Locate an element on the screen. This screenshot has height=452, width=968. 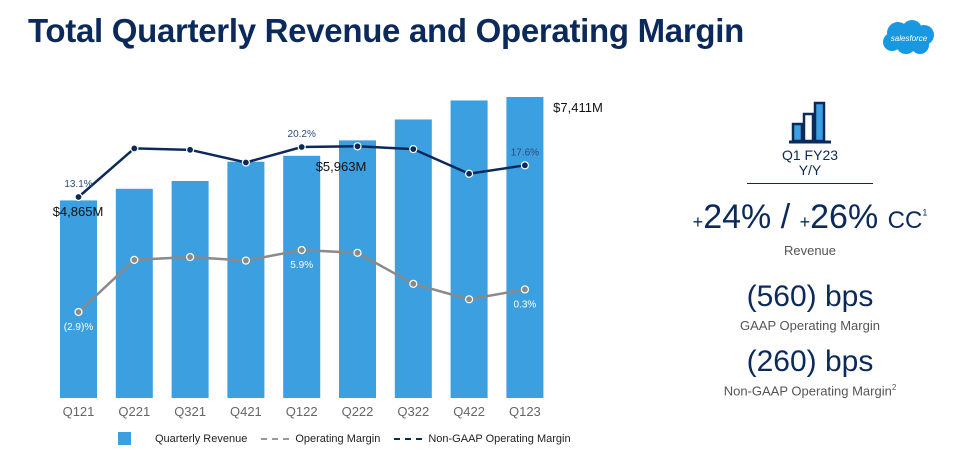
bar-q422 is located at coordinates (469, 249).